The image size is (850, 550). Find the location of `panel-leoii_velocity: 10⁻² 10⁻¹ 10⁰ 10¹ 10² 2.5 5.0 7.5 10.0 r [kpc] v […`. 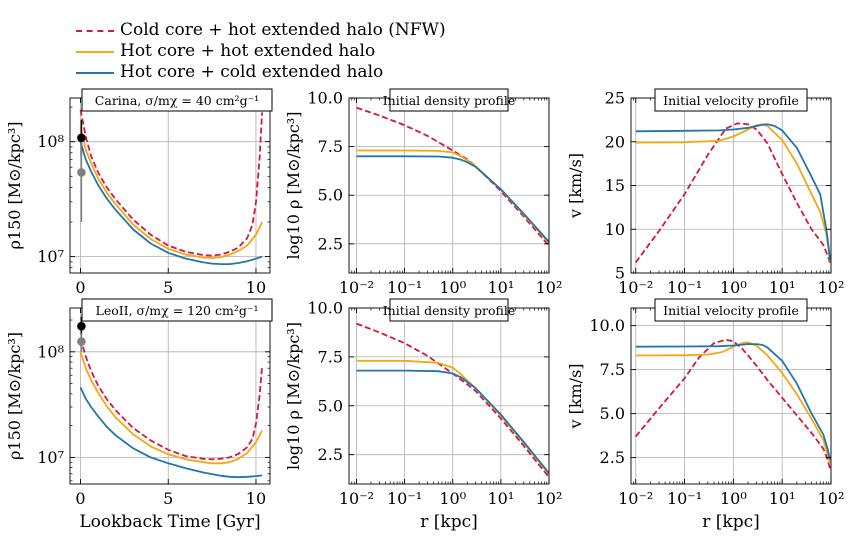

panel-leoii_velocity: 10⁻² 10⁻¹ 10⁰ 10¹ 10² 2.5 5.0 7.5 10.0 r [kpc] v [… is located at coordinates (705, 415).